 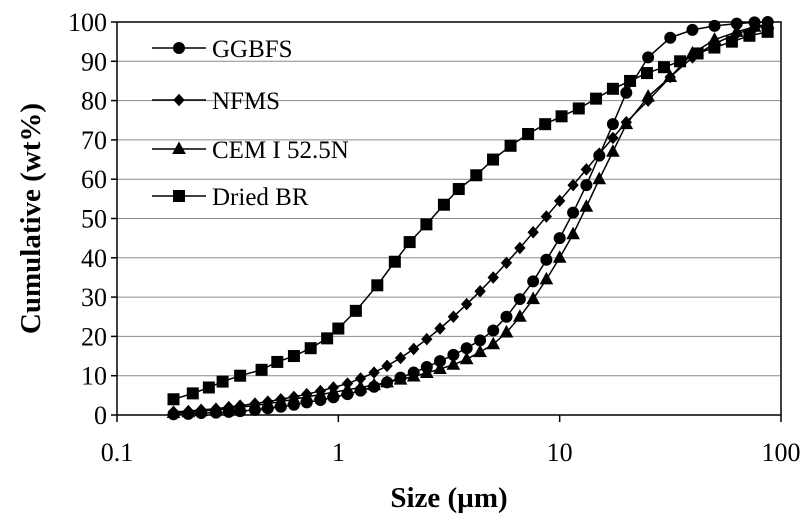 What do you see at coordinates (87, 22) in the screenshot?
I see `y-tick-label: 100` at bounding box center [87, 22].